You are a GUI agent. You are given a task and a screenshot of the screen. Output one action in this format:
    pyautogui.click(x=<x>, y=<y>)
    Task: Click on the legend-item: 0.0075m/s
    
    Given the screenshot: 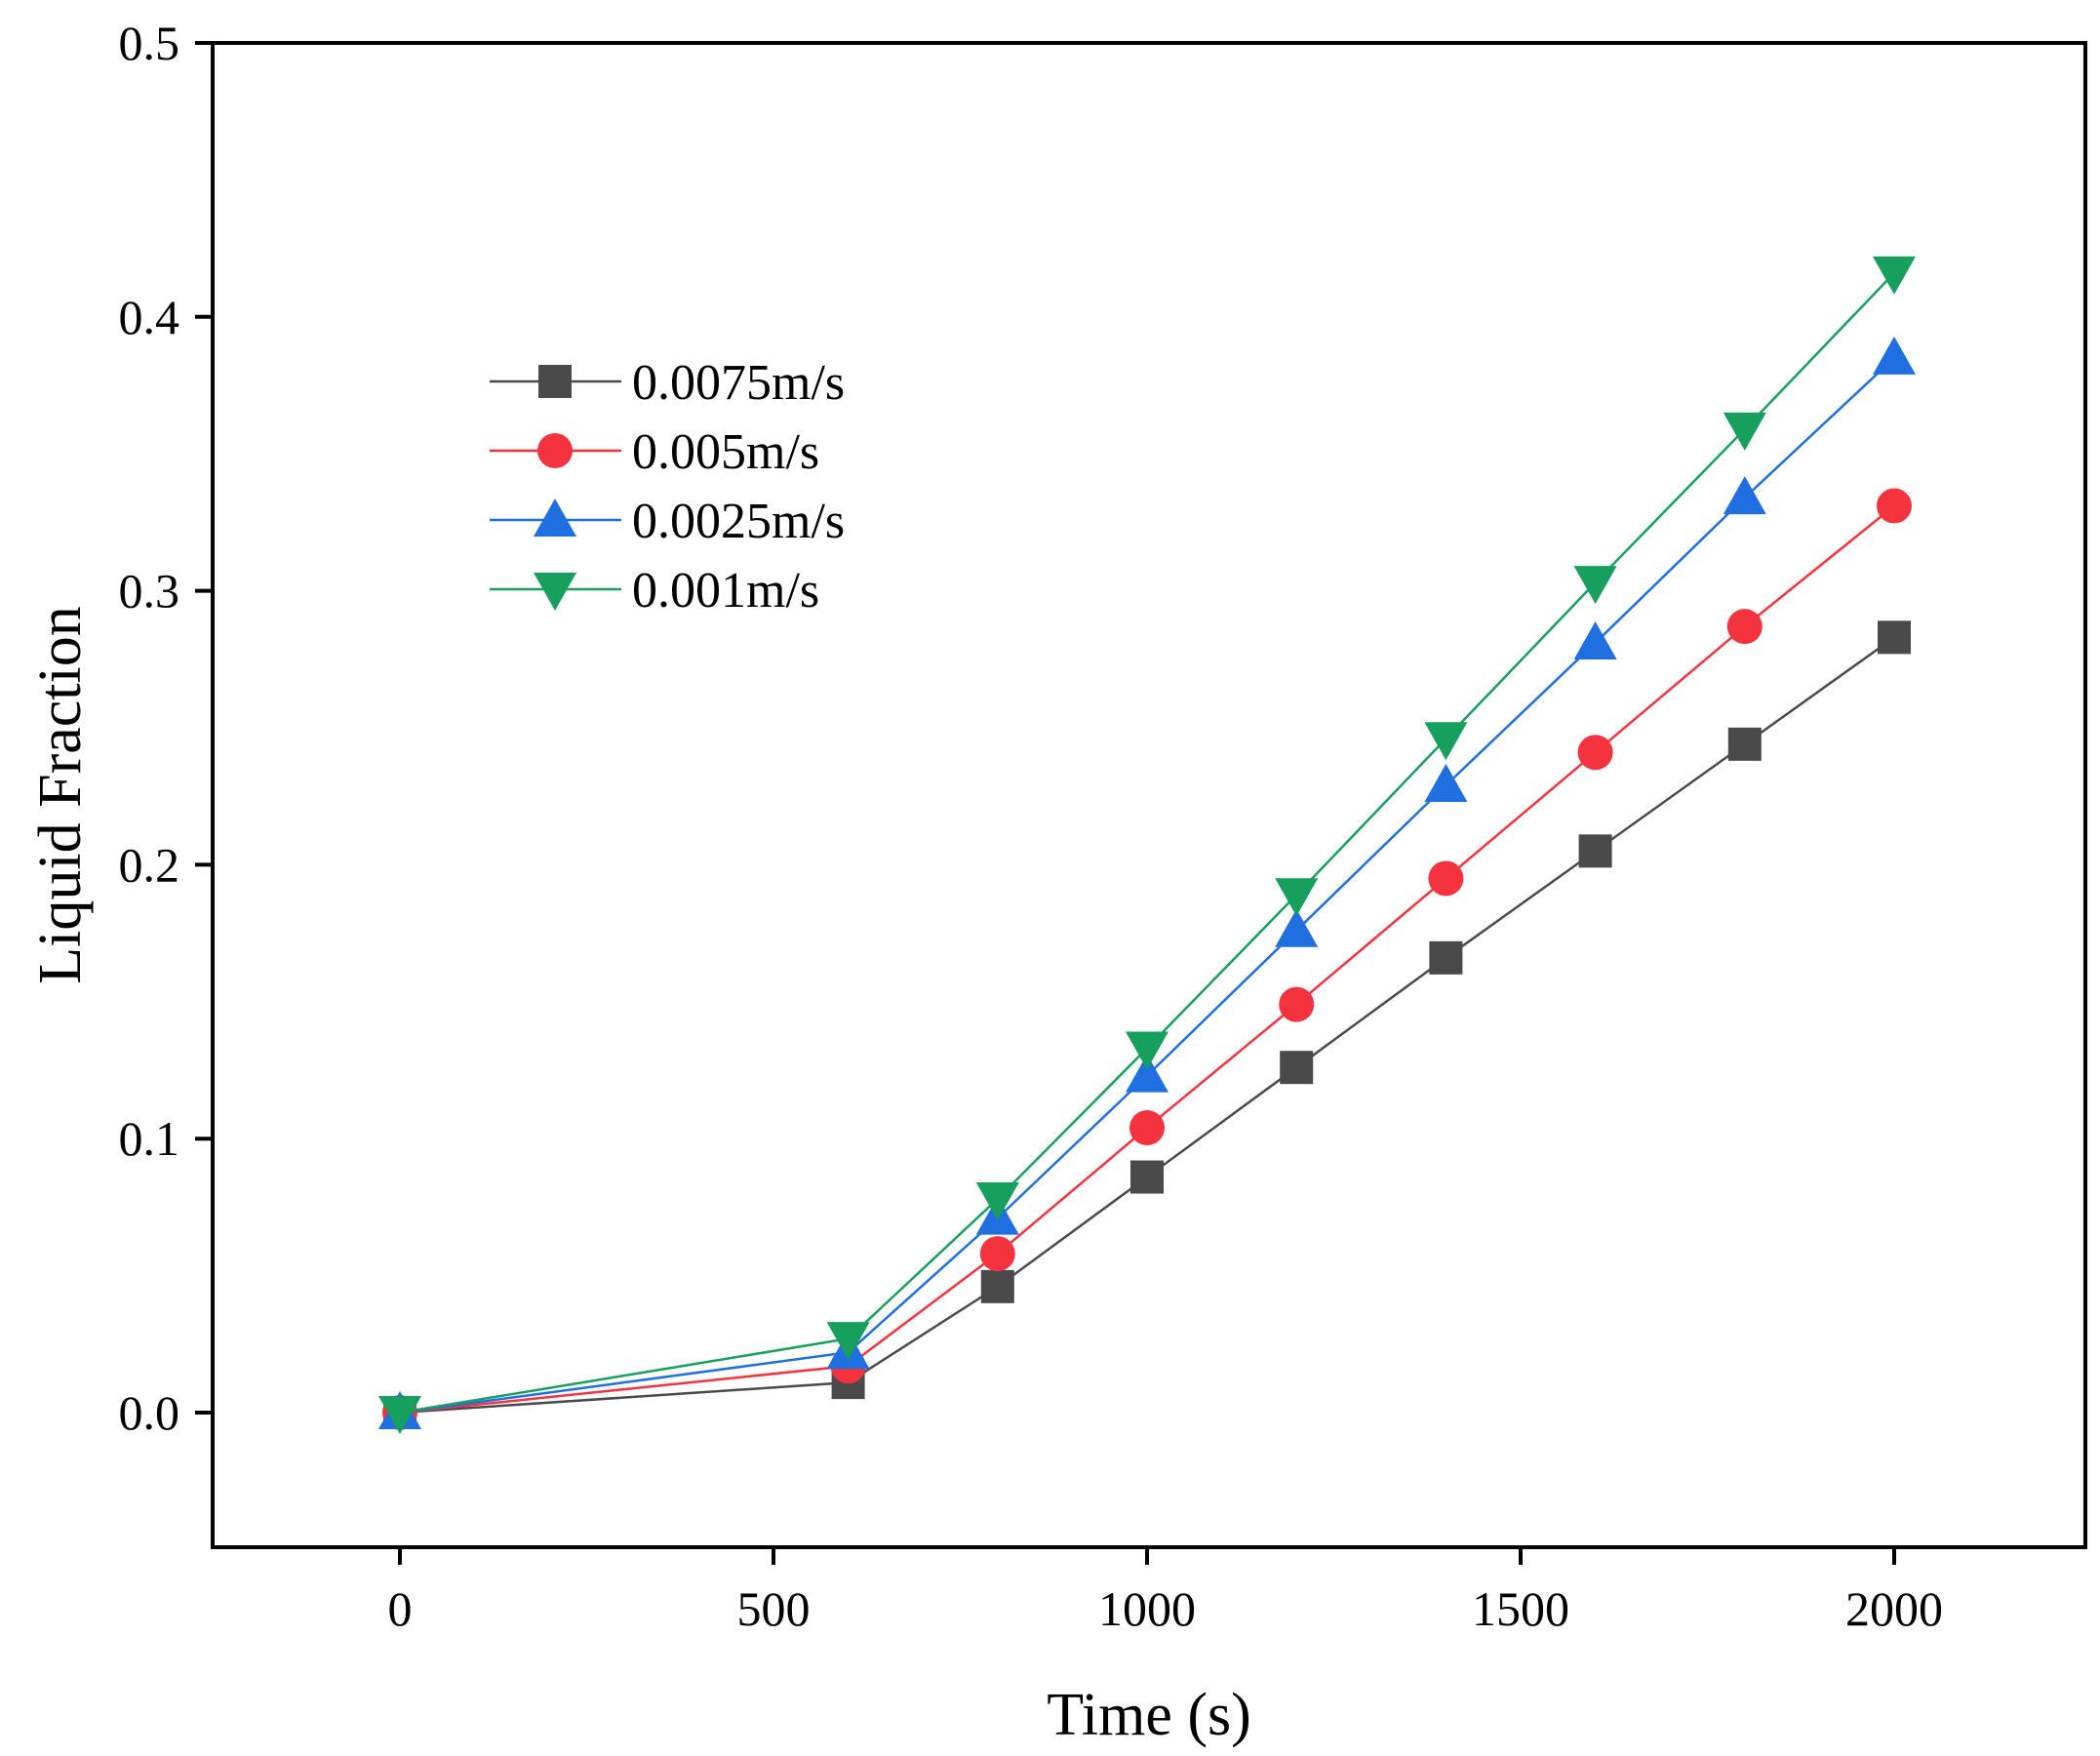 What is the action you would take?
    pyautogui.click(x=668, y=383)
    